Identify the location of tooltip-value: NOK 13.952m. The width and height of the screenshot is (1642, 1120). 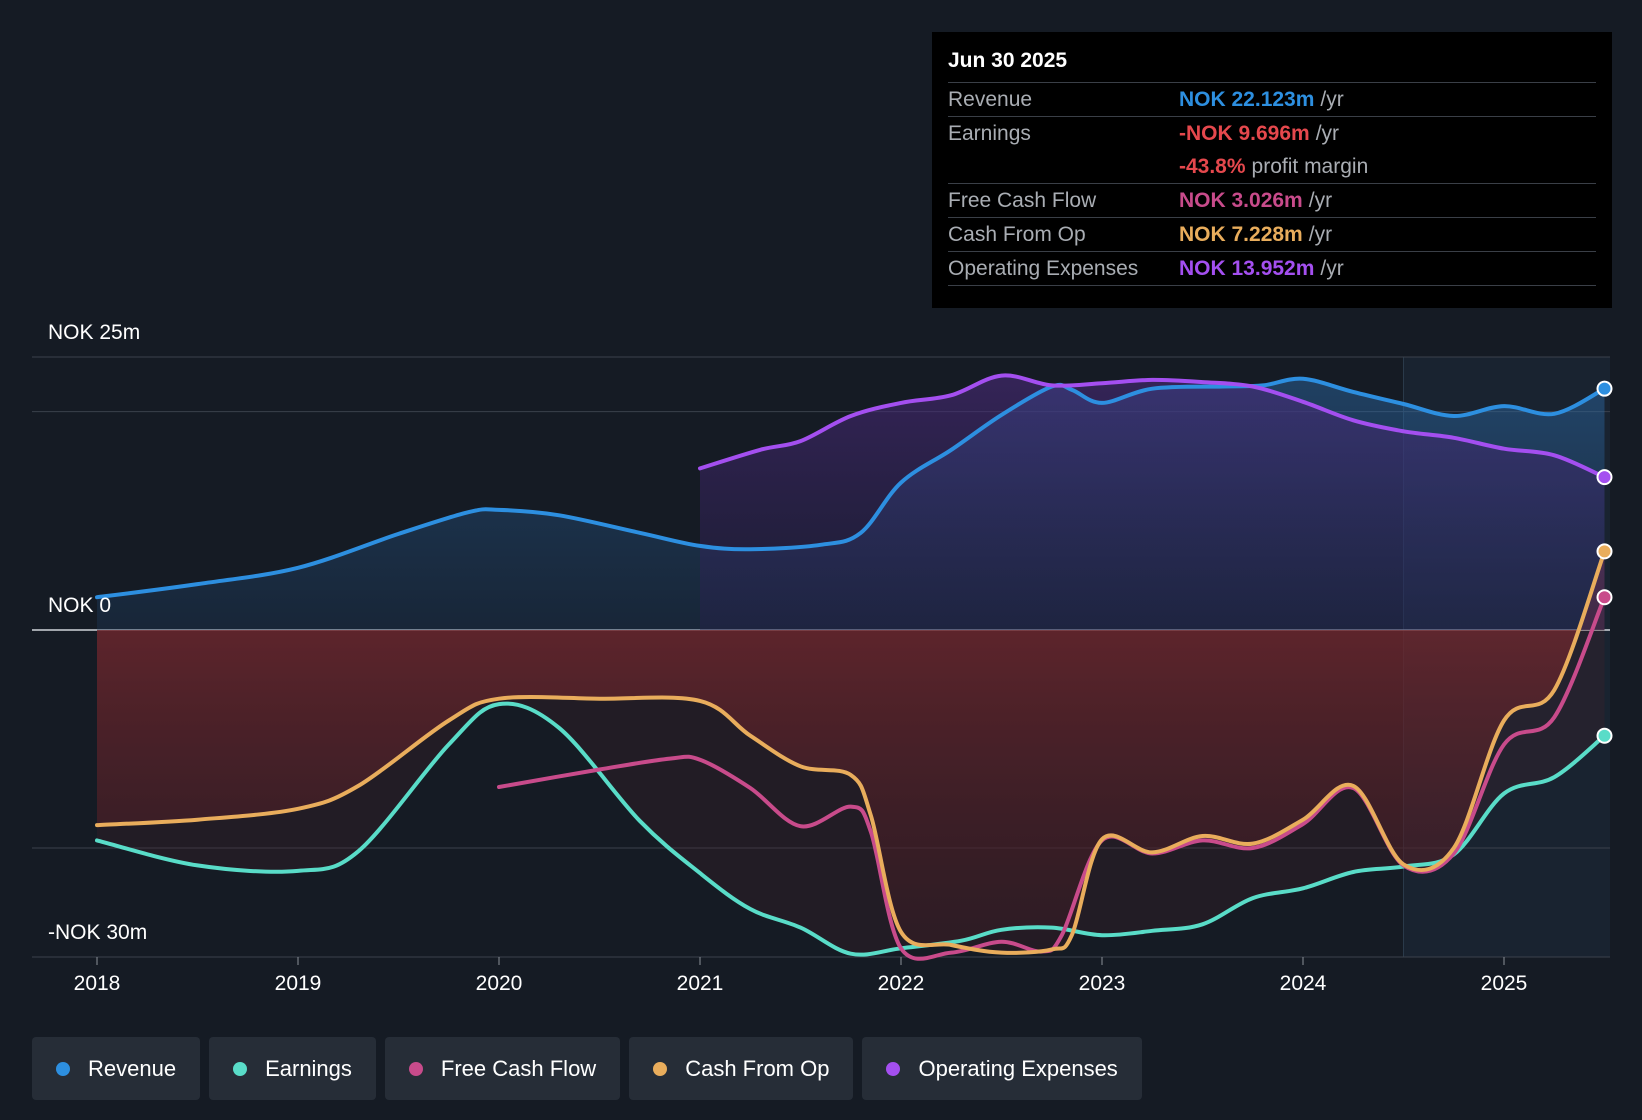
(1247, 268).